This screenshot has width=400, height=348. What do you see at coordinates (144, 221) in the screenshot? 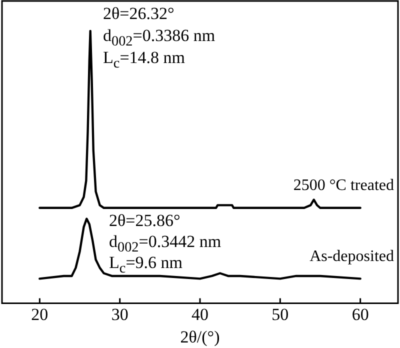
I see `annotation: 2θ=25.86°` at bounding box center [144, 221].